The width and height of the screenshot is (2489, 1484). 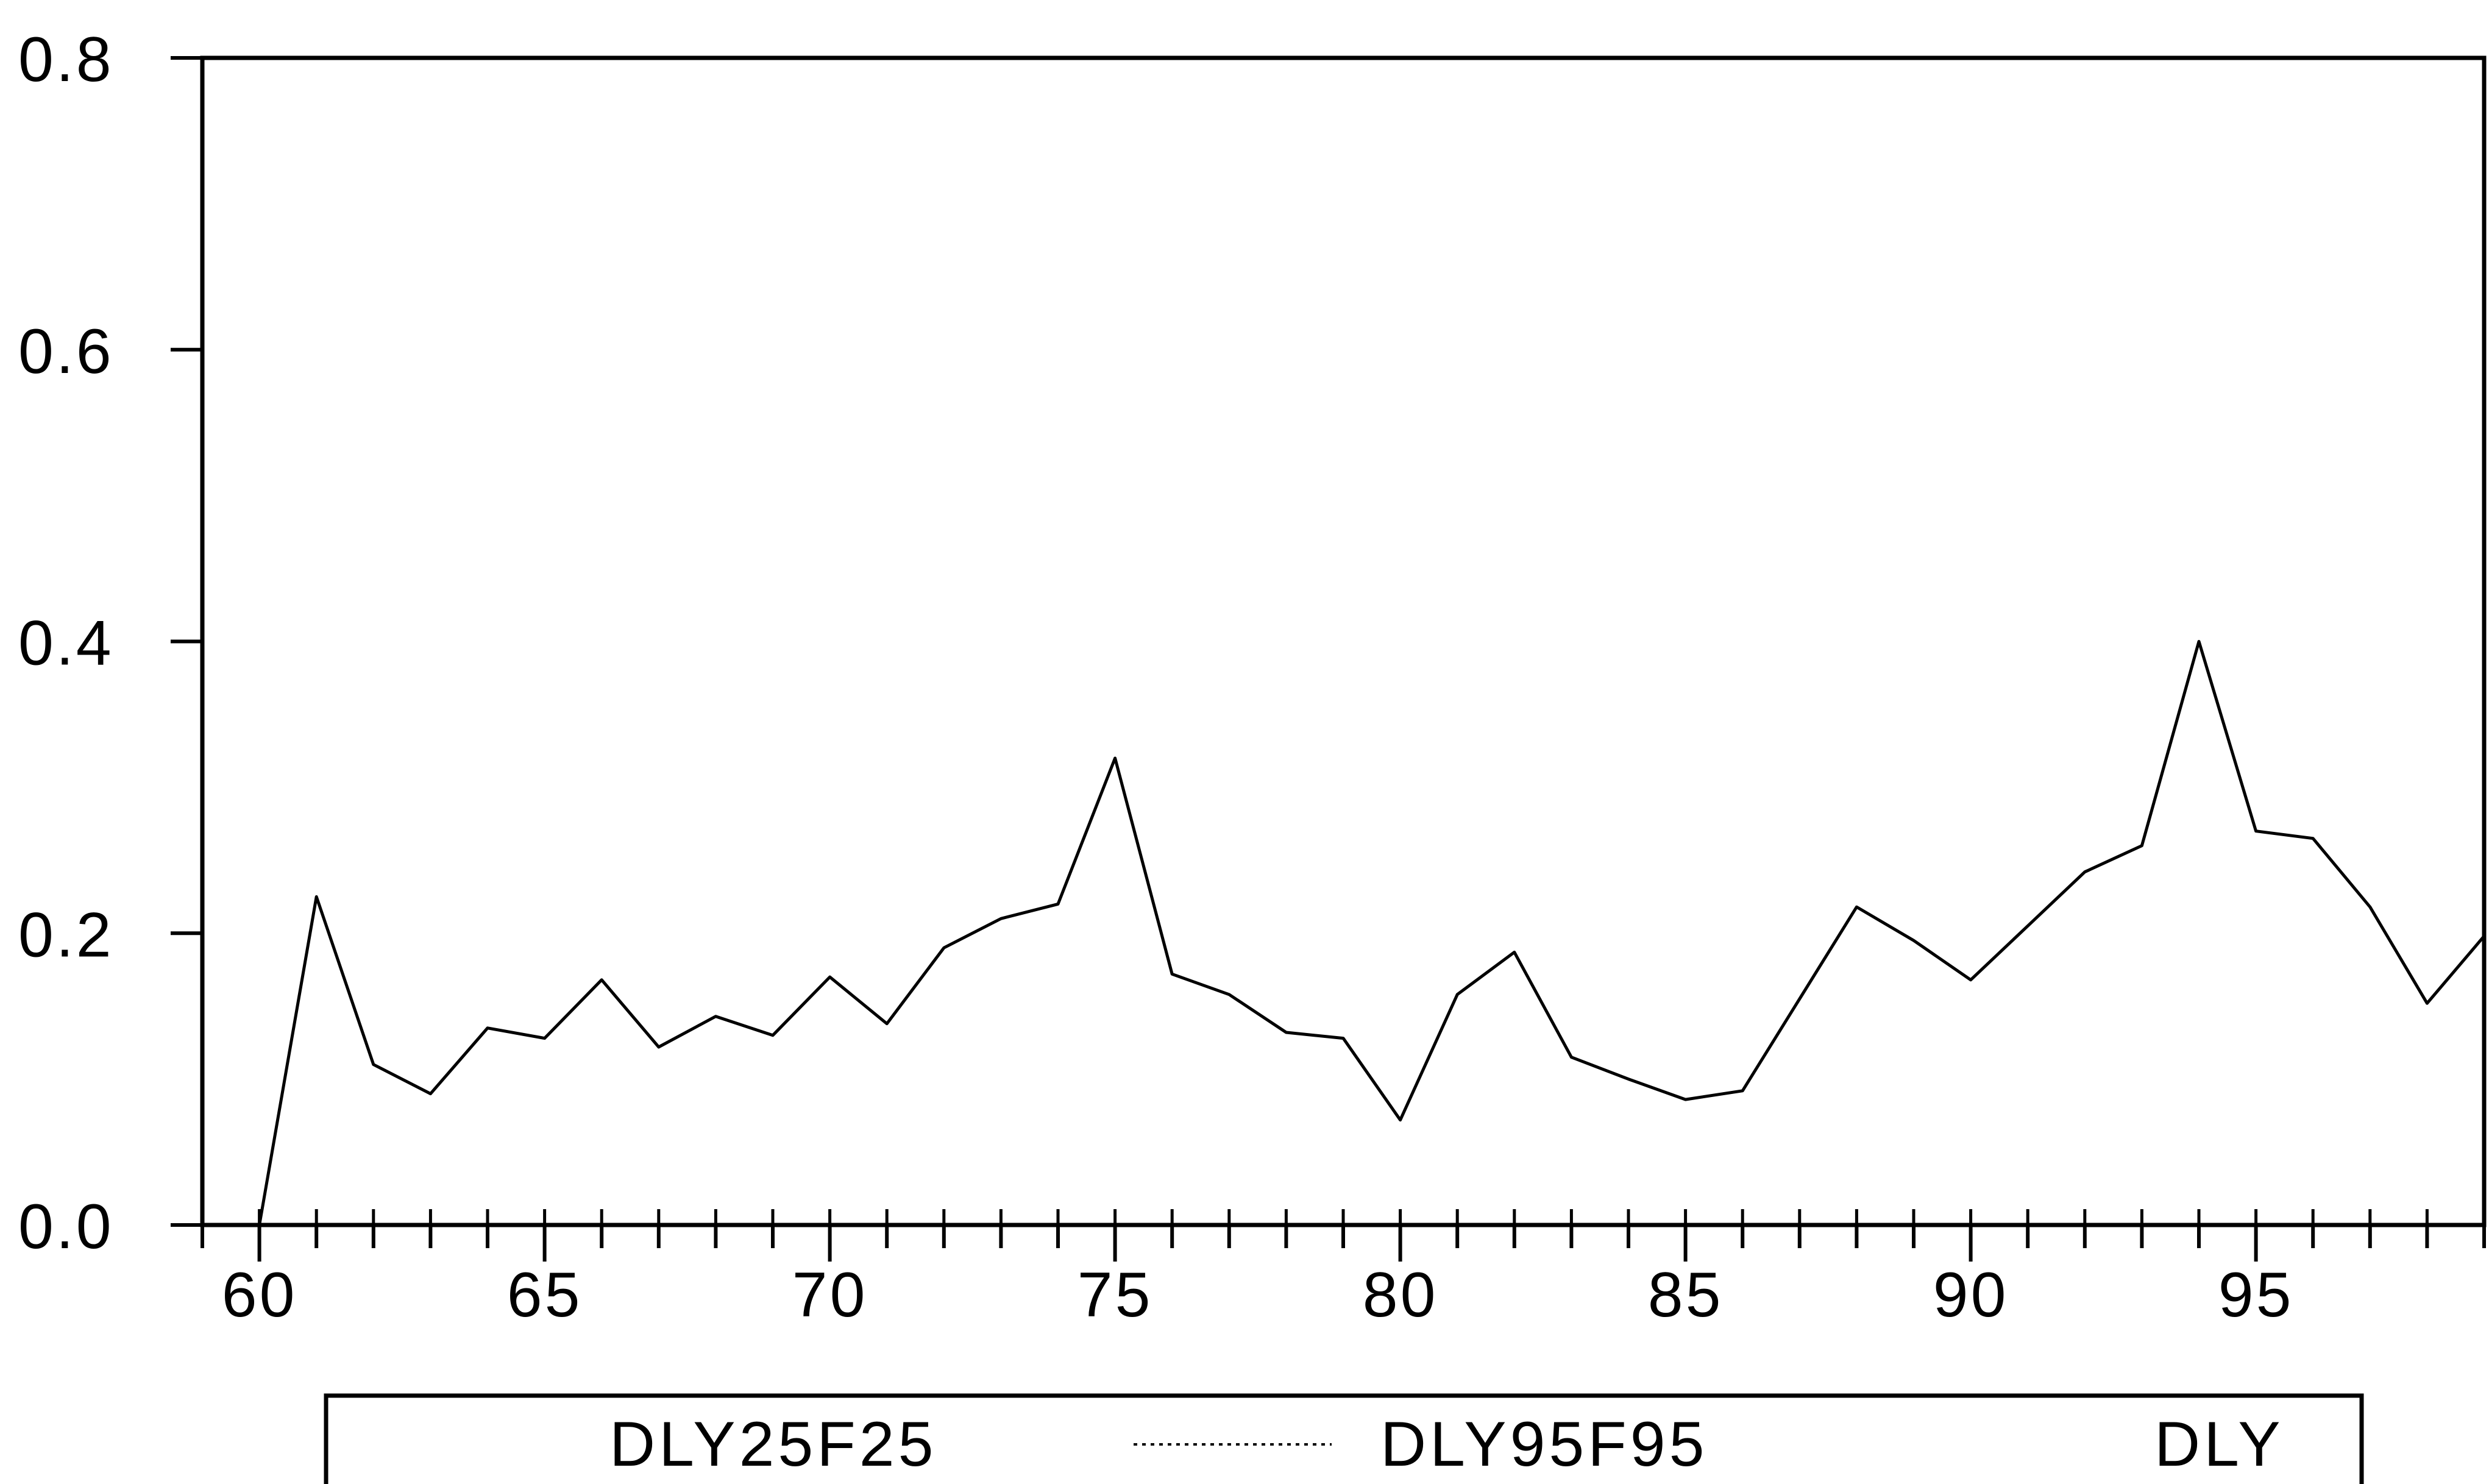 I want to click on x-tick-label: 90, so click(x=1971, y=1295).